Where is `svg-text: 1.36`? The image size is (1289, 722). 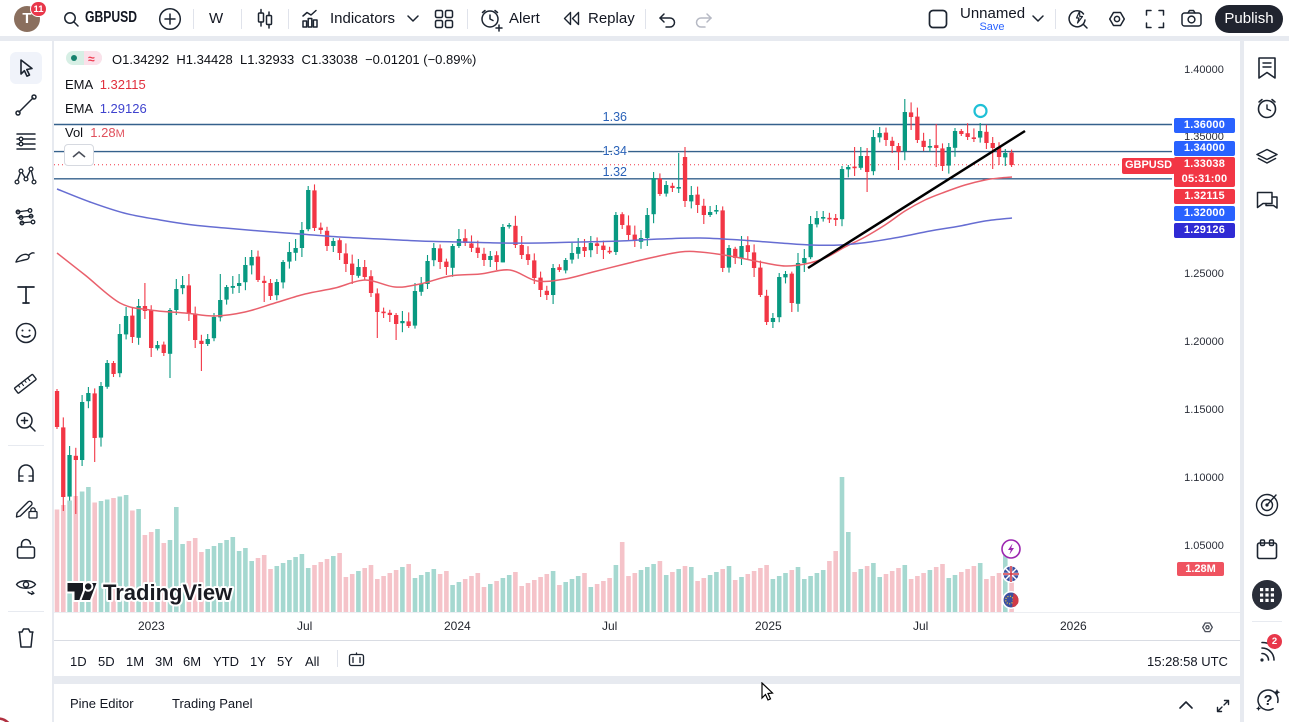
svg-text: 1.36 is located at coordinates (615, 117).